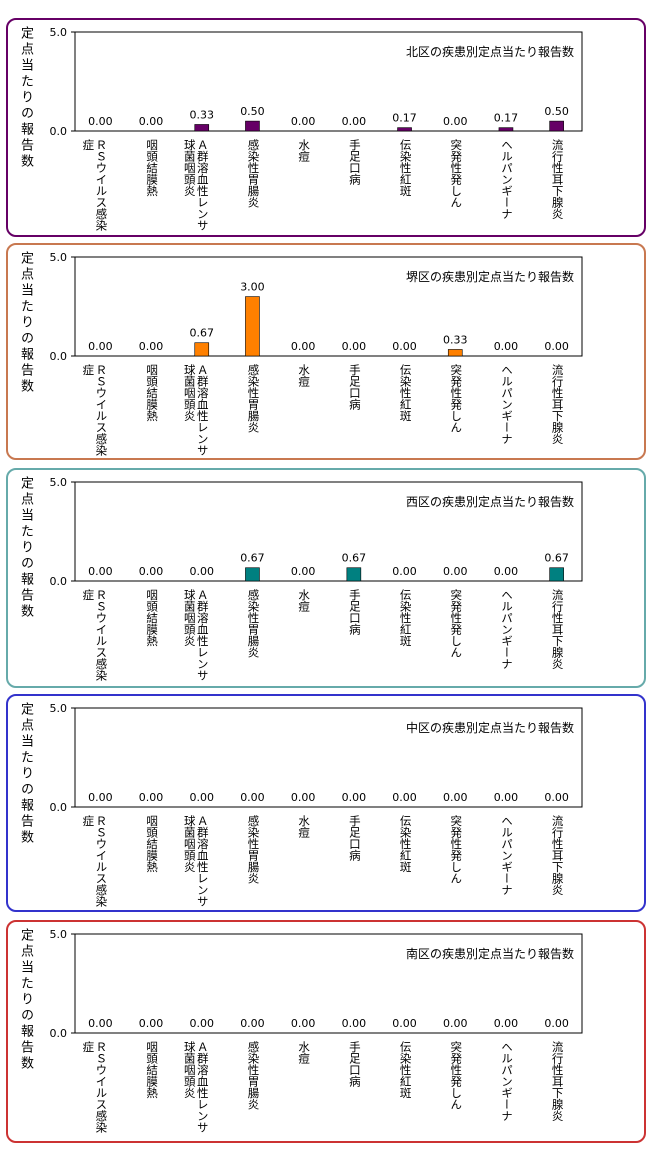 This screenshot has height=1153, width=660. Describe the element at coordinates (490, 953) in the screenshot. I see `chart-title: 南区の疾患別定点当たり報告数` at that location.